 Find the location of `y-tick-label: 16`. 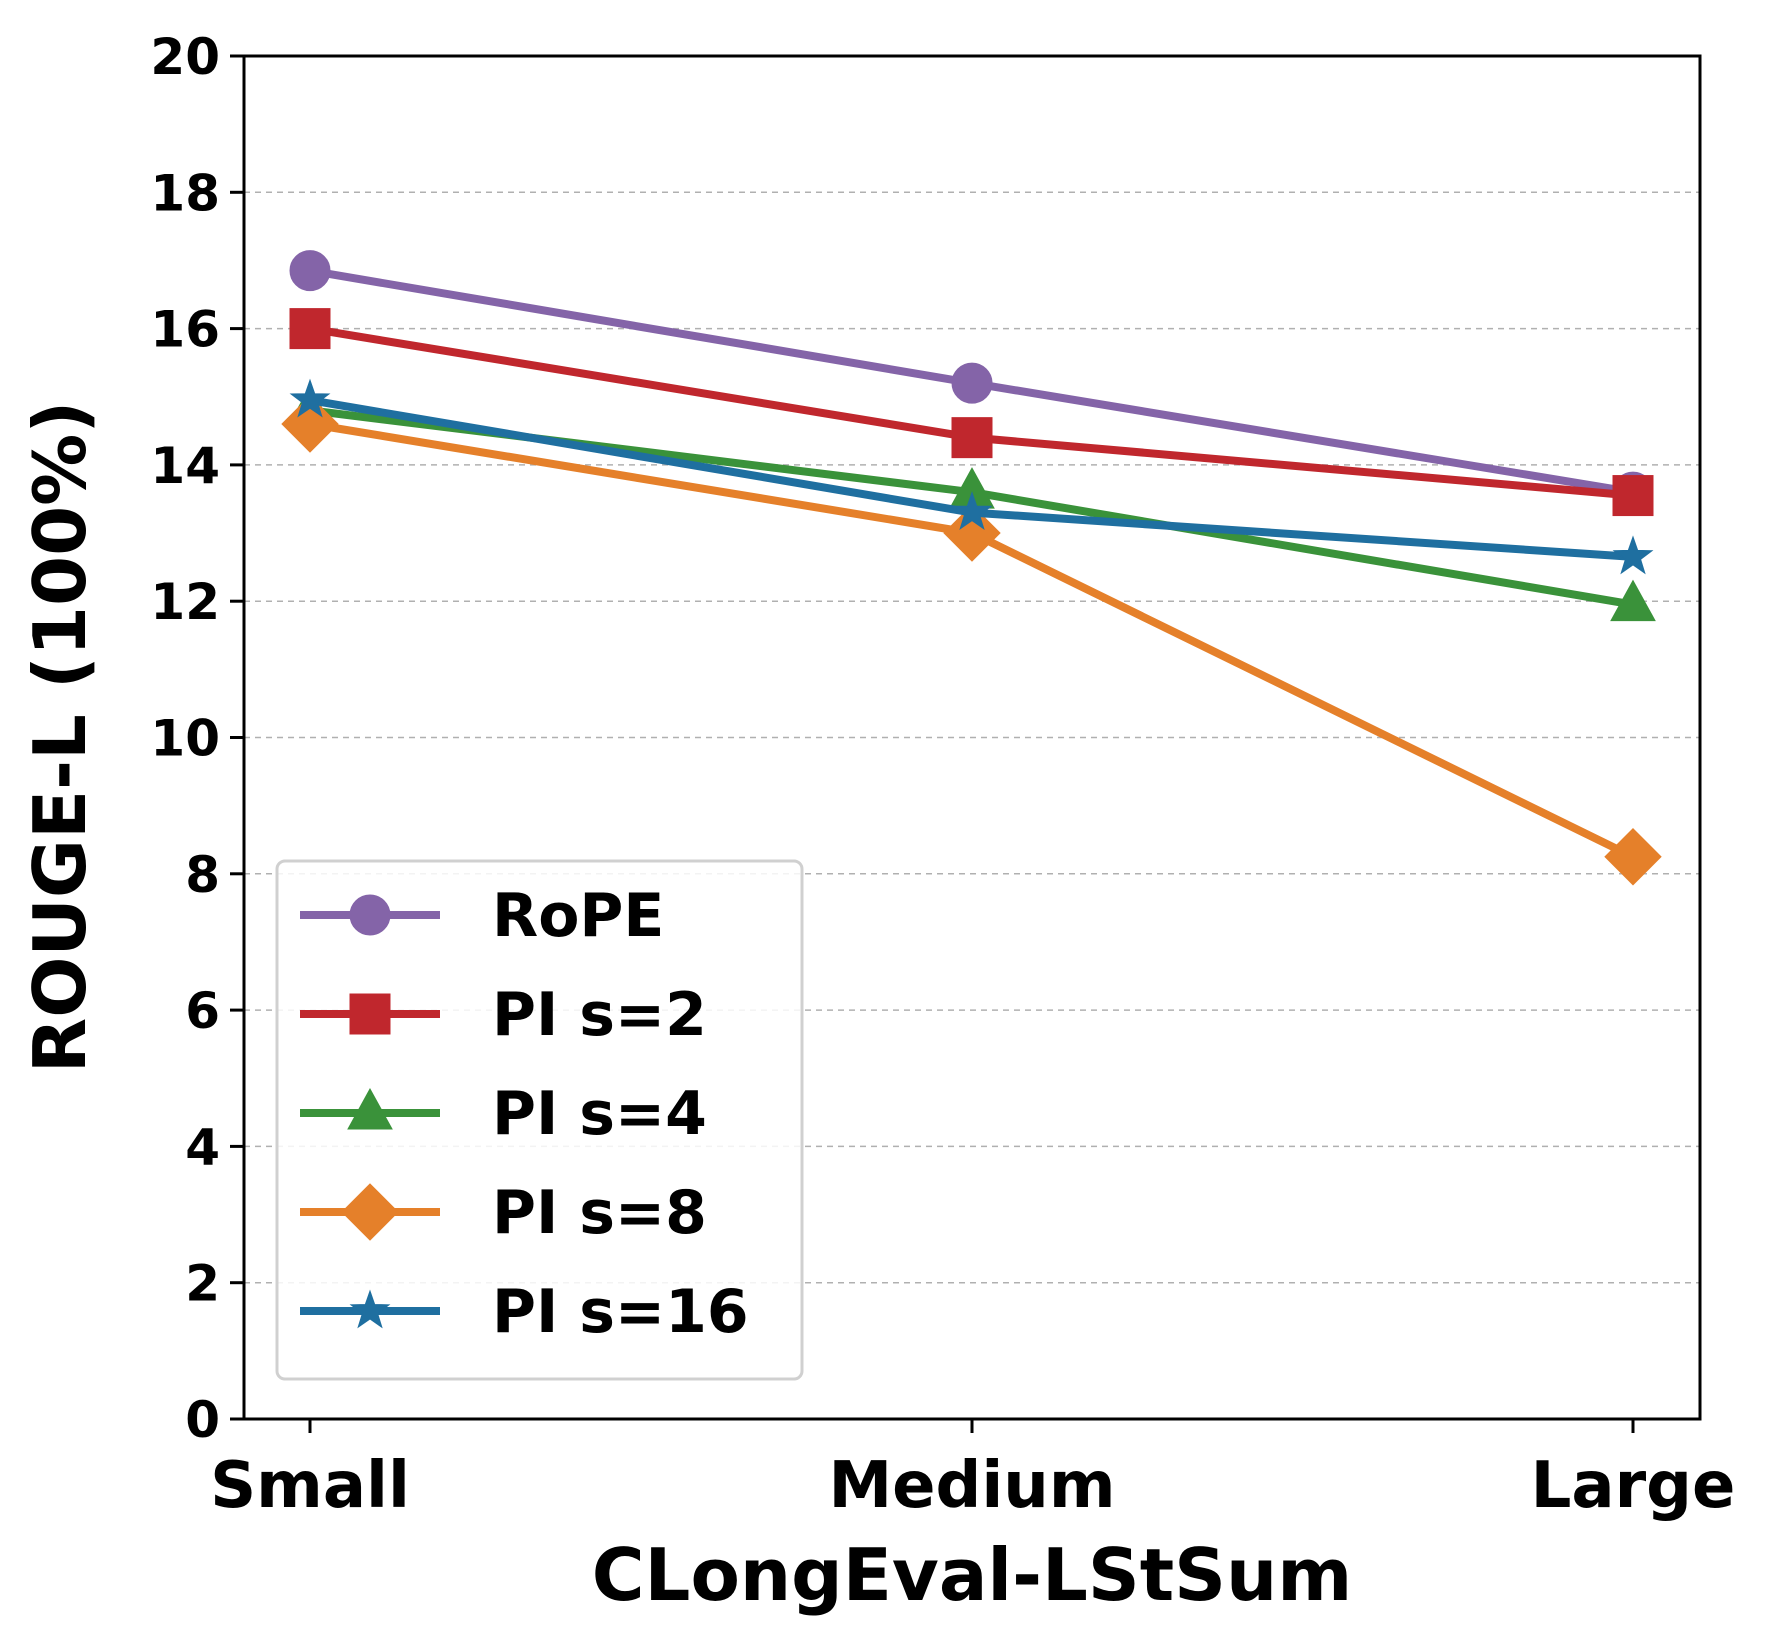

y-tick-label: 16 is located at coordinates (185, 330).